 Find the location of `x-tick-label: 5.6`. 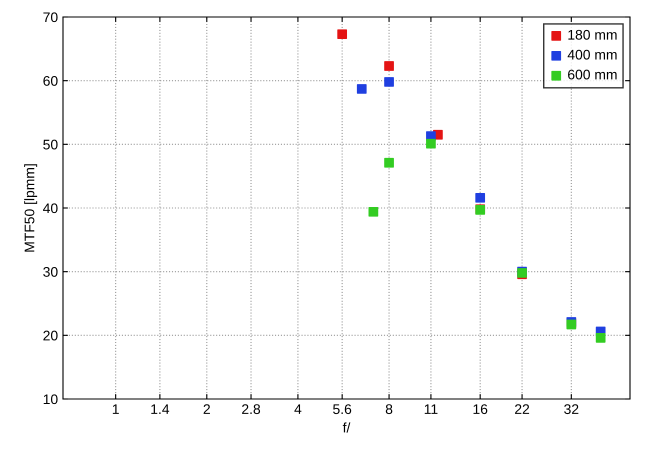

x-tick-label: 5.6 is located at coordinates (342, 409).